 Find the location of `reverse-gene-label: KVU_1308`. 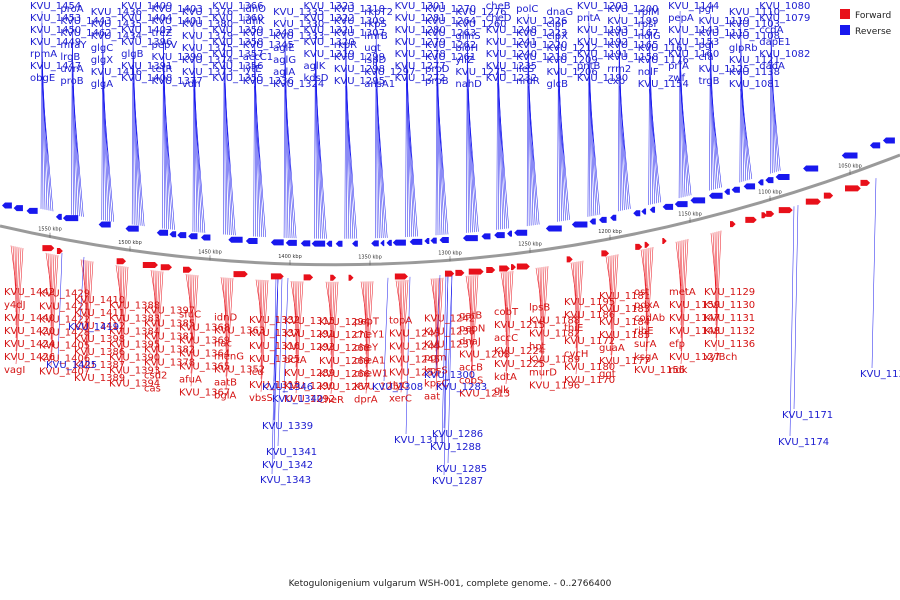

reverse-gene-label: KVU_1308 is located at coordinates (397, 387).